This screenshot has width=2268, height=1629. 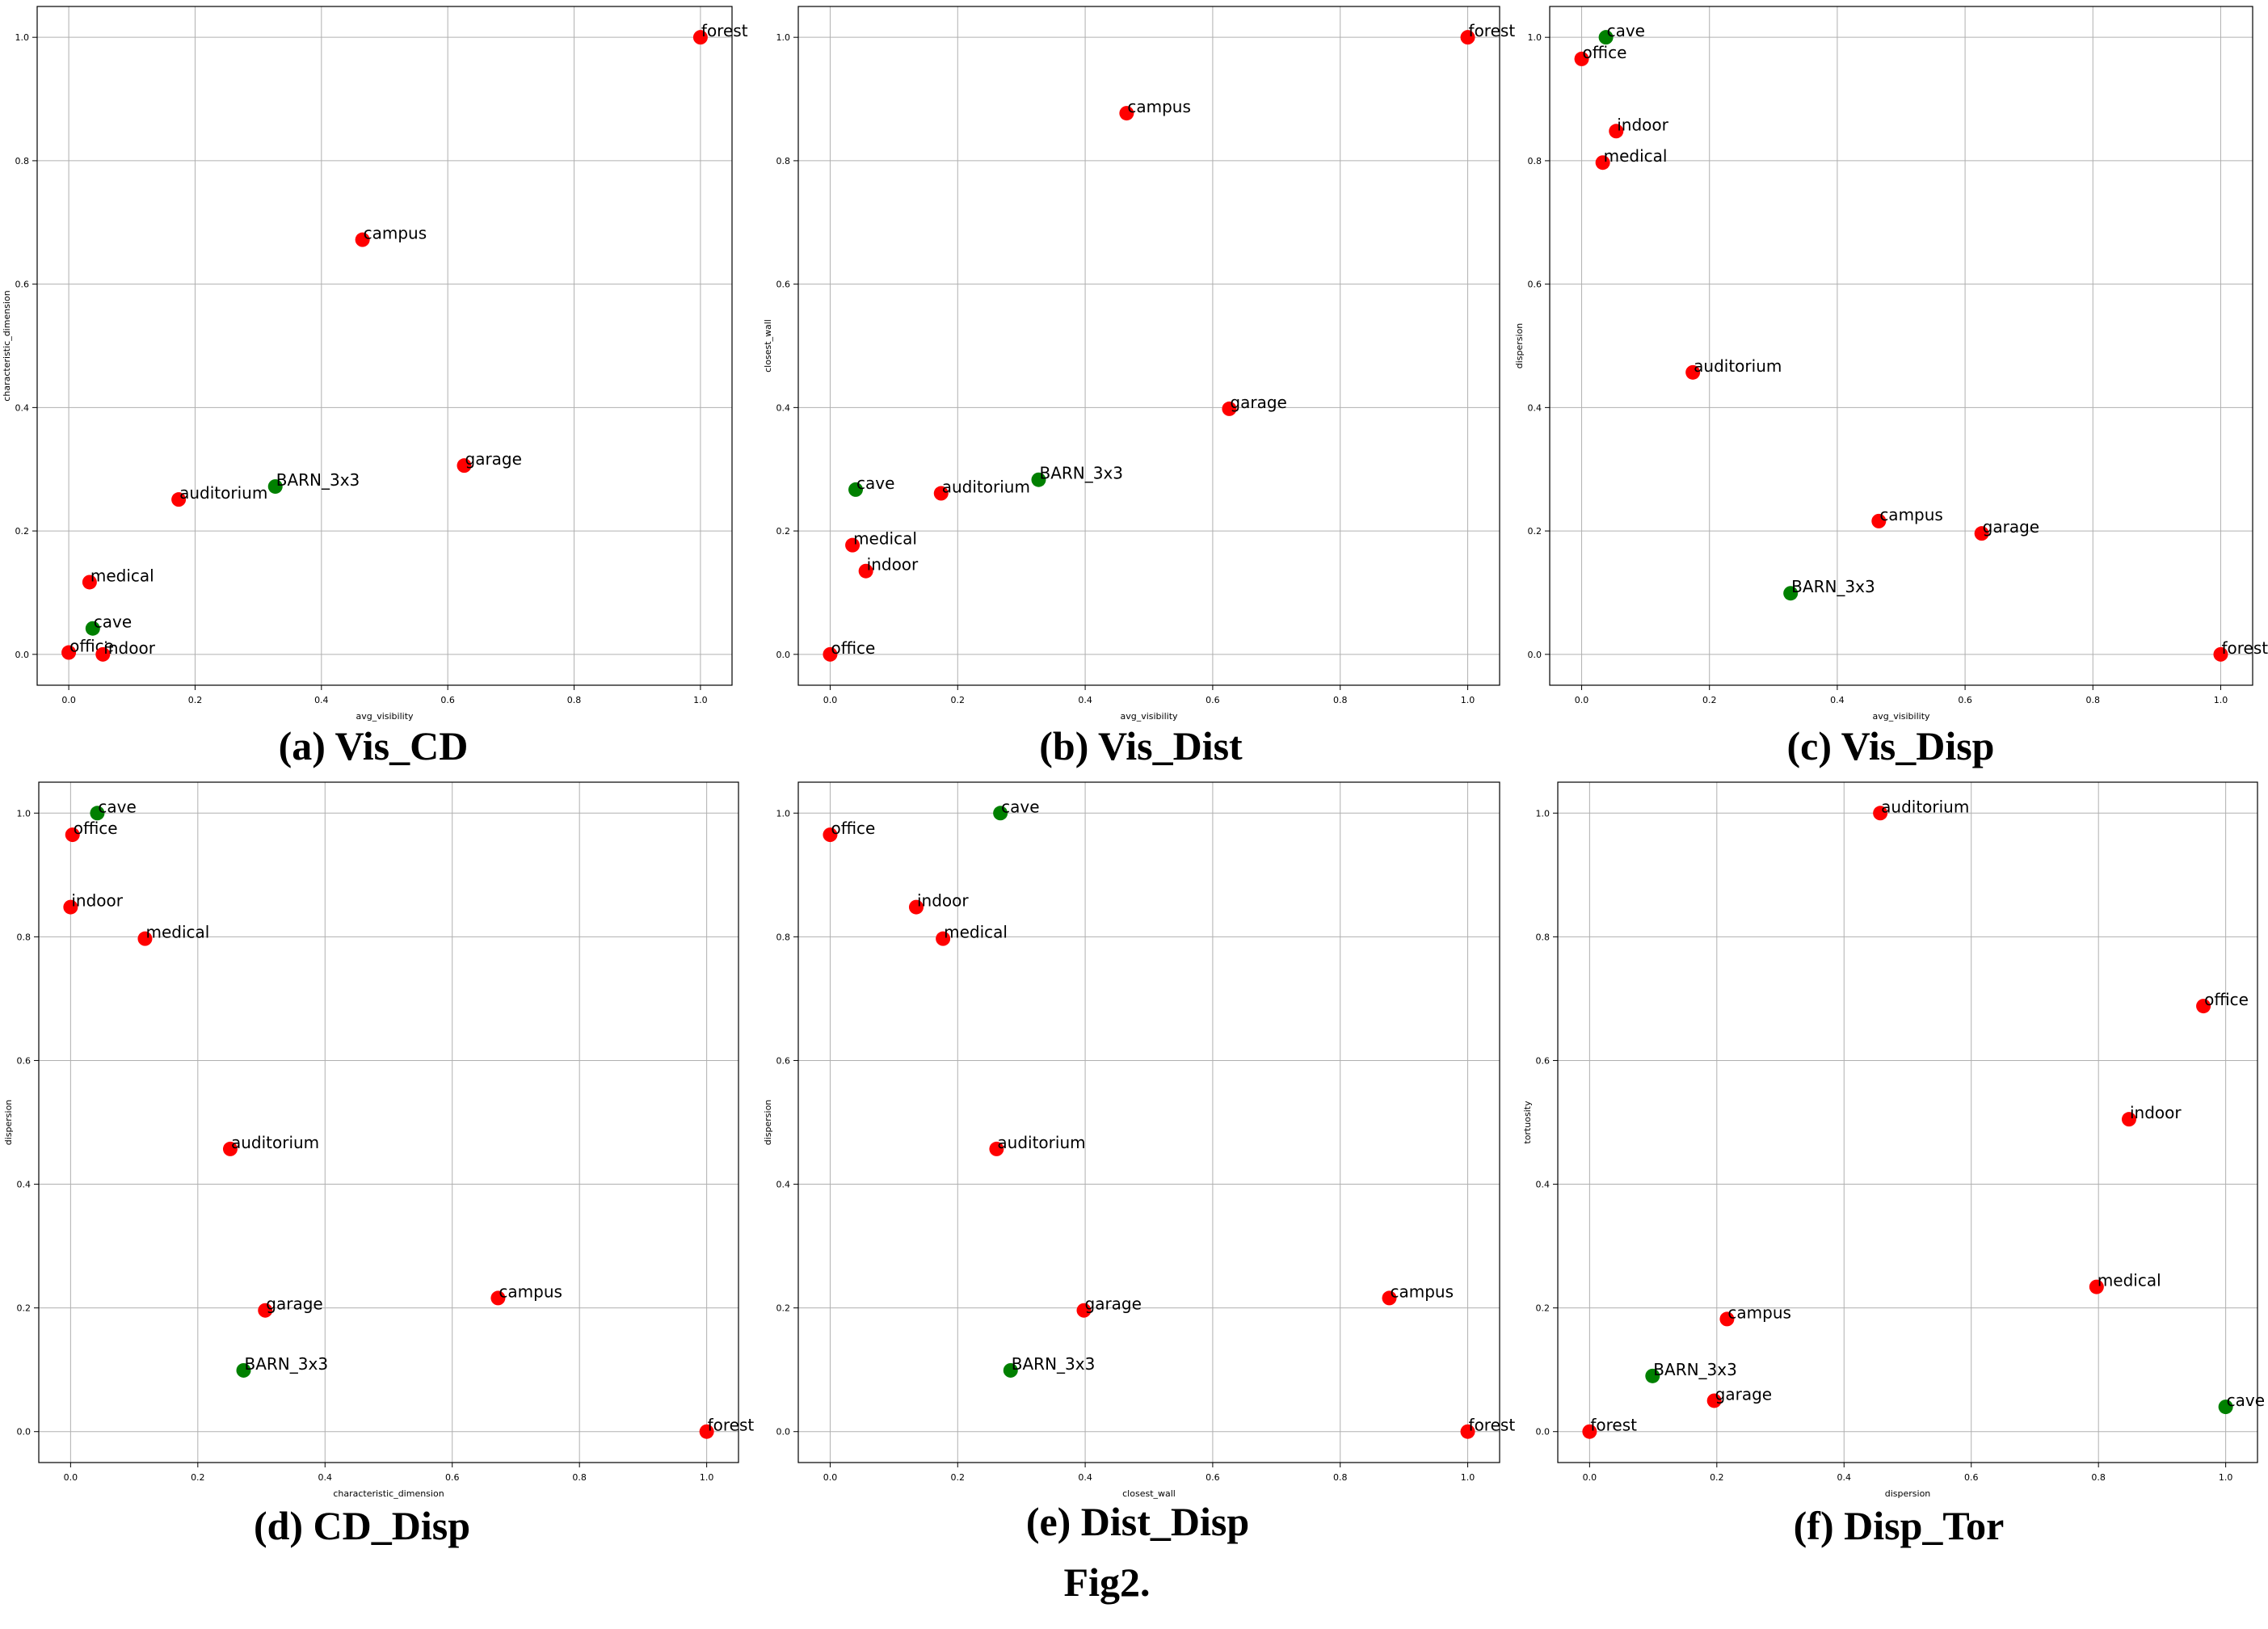 What do you see at coordinates (768, 346) in the screenshot?
I see `y-axis-label: closest_wall` at bounding box center [768, 346].